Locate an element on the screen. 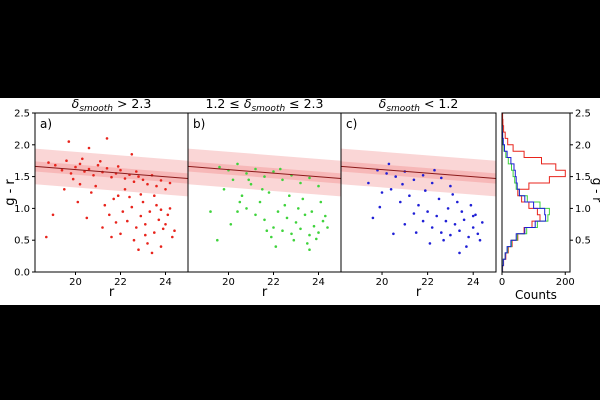 This screenshot has height=400, width=600. y-tick-label: 2.5 is located at coordinates (583, 114).